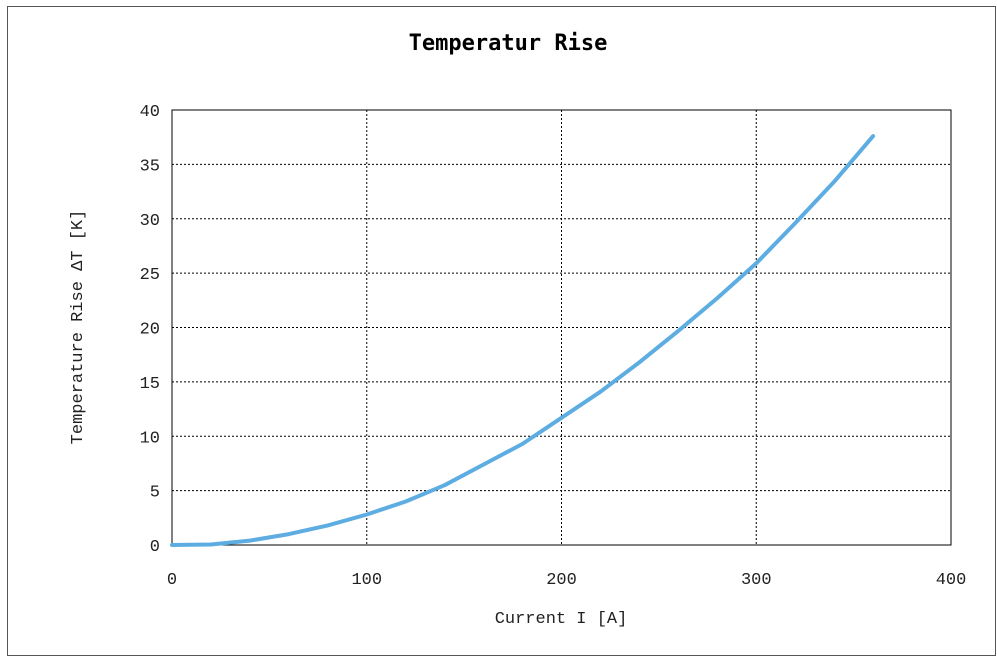 This screenshot has height=656, width=997. I want to click on y-tick-label: 25, so click(150, 275).